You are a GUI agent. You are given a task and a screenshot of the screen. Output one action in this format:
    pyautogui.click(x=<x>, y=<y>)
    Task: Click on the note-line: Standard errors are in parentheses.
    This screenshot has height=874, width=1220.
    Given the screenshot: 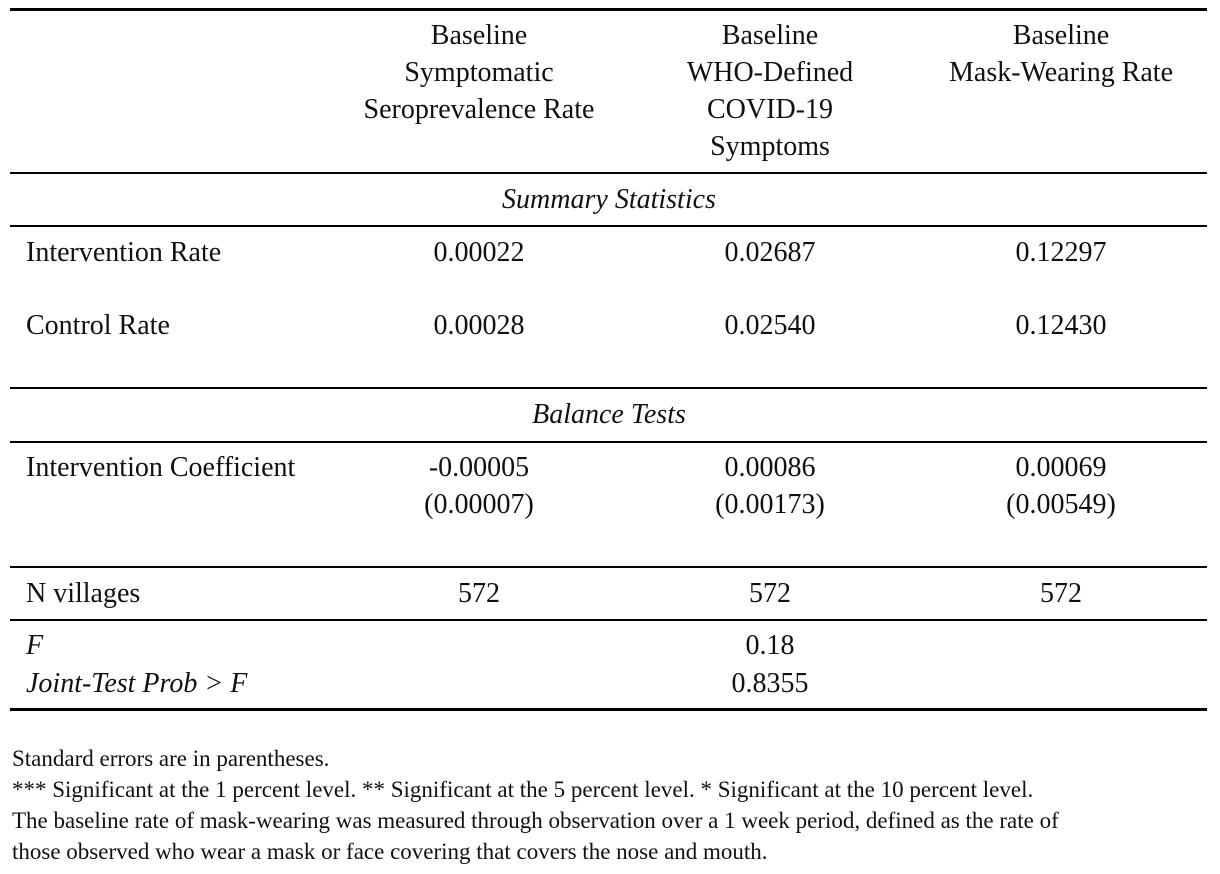 What is the action you would take?
    pyautogui.click(x=171, y=758)
    